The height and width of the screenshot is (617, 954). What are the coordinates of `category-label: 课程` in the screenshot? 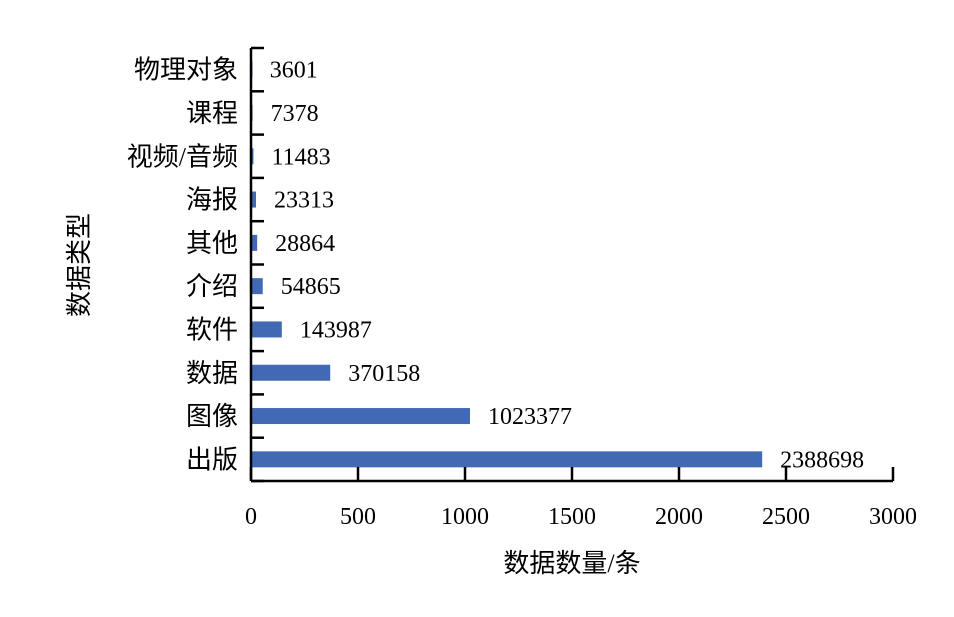 It's located at (212, 113).